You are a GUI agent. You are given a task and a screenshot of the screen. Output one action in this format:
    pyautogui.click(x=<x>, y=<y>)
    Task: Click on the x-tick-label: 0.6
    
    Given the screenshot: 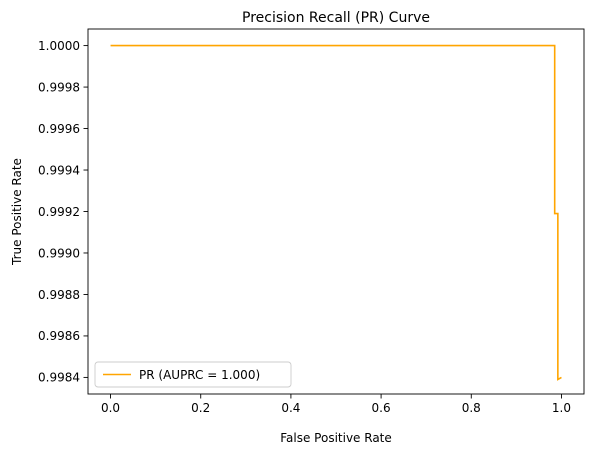 What is the action you would take?
    pyautogui.click(x=381, y=408)
    